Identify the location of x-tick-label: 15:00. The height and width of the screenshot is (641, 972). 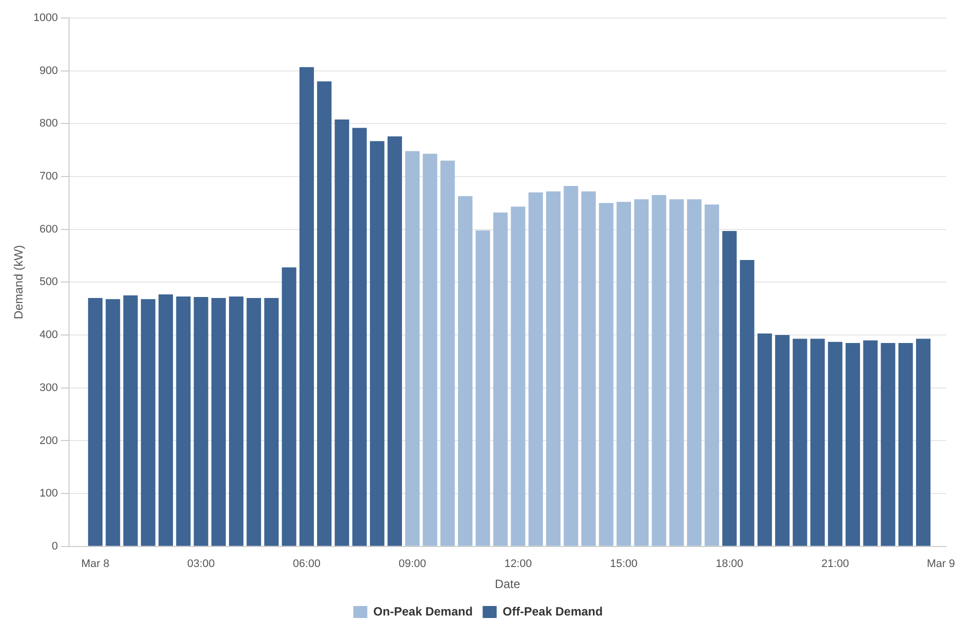
(624, 564).